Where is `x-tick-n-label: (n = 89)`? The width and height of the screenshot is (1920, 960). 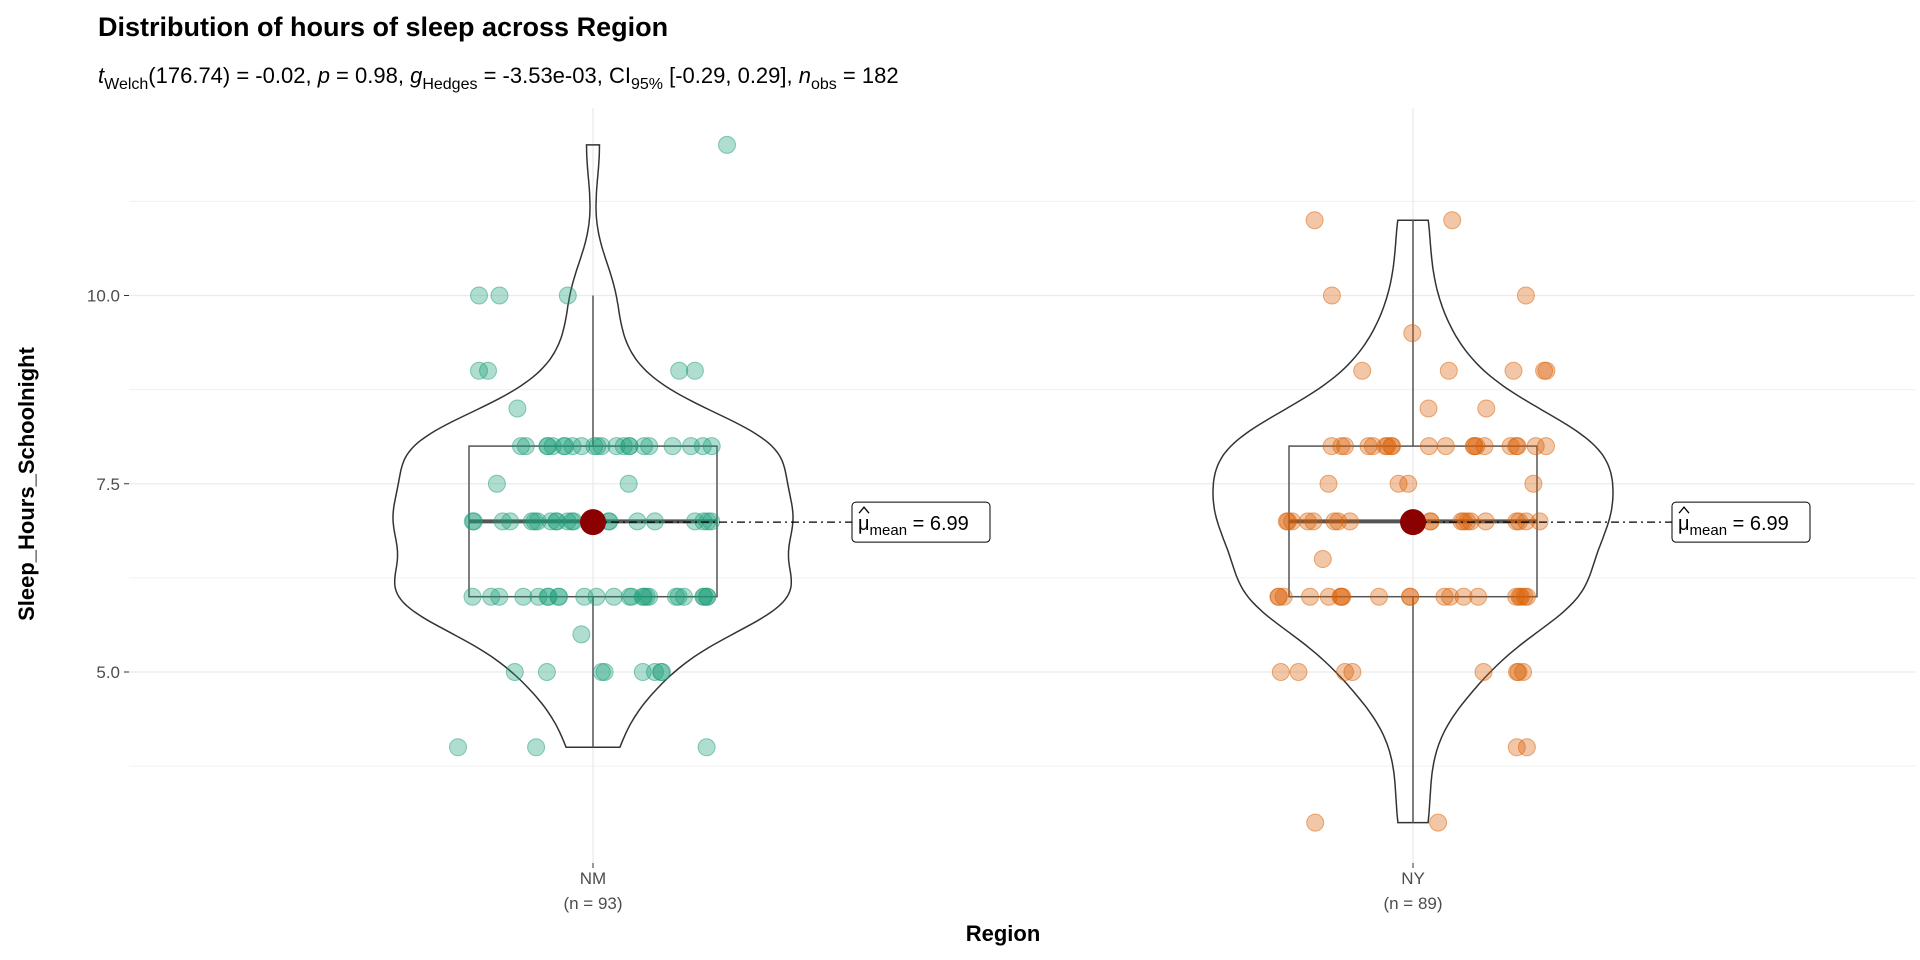
x-tick-n-label: (n = 89) is located at coordinates (1412, 903).